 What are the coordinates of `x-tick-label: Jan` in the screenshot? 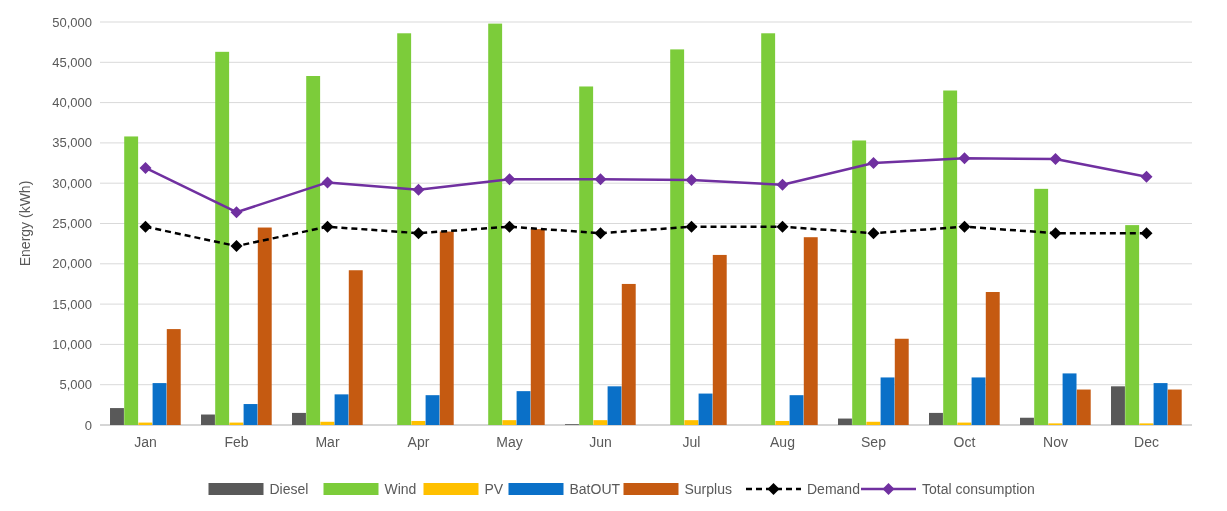 It's located at (145, 442).